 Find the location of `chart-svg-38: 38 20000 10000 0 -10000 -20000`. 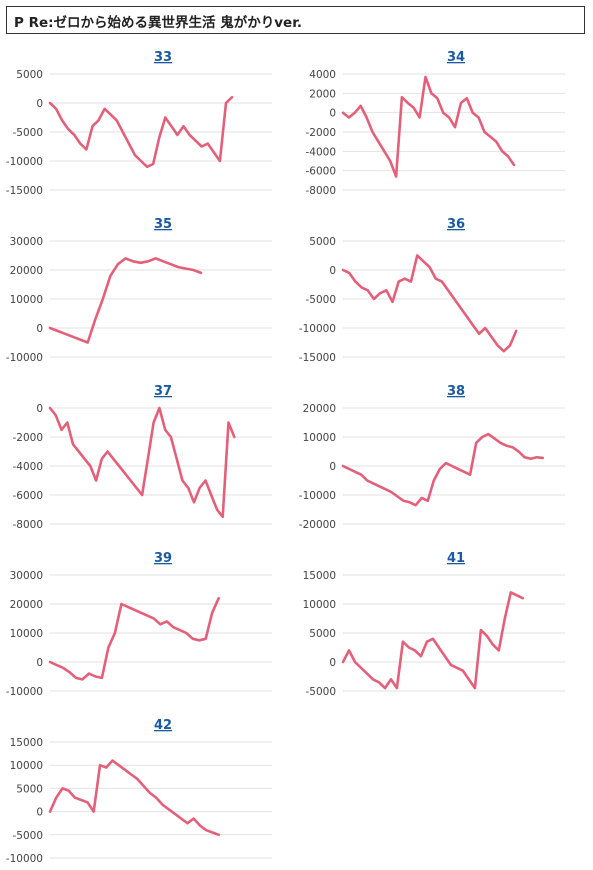

chart-svg-38: 38 20000 10000 0 -10000 -20000 is located at coordinates (432, 457).